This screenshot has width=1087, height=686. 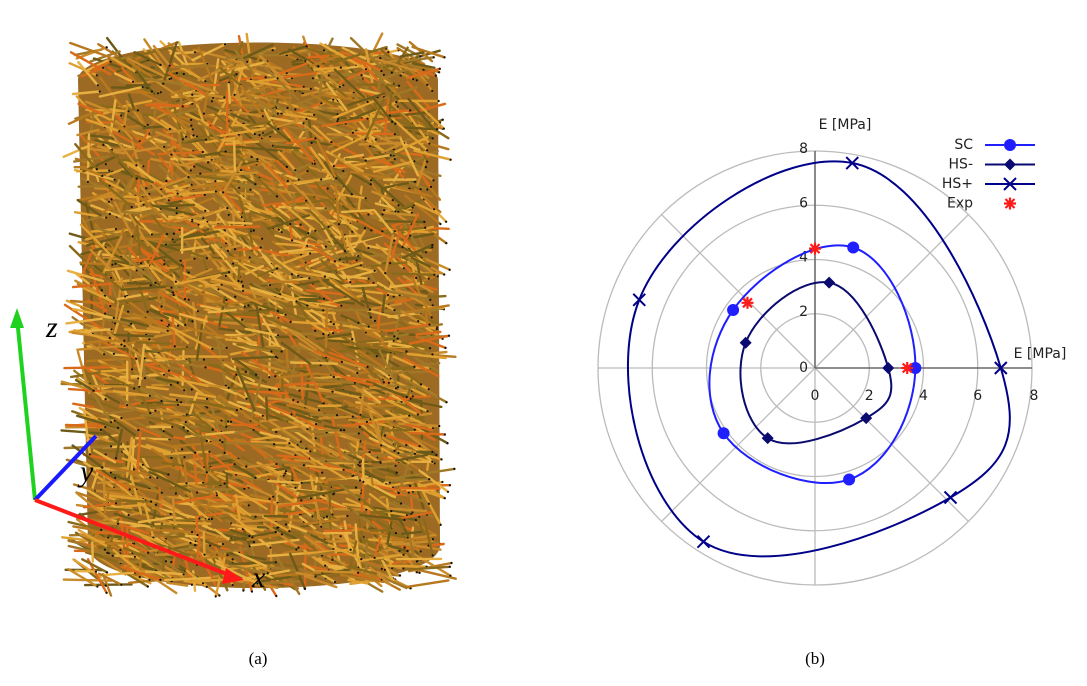 What do you see at coordinates (815, 658) in the screenshot?
I see `caption: (b)` at bounding box center [815, 658].